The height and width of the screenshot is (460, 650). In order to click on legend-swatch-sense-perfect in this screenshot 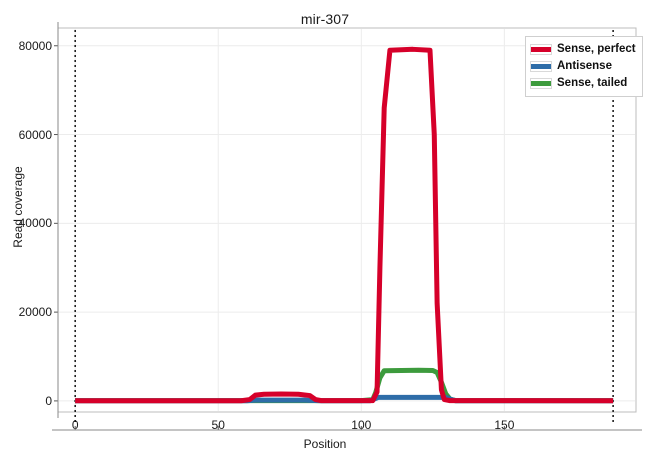, I will do `click(541, 49)`.